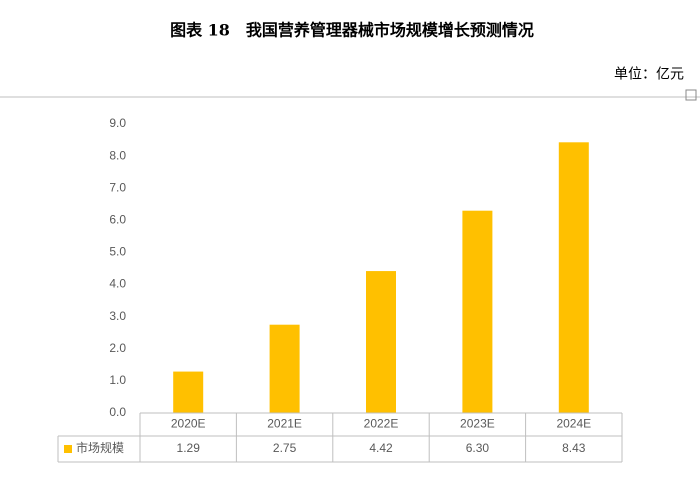 The image size is (700, 485). What do you see at coordinates (117, 316) in the screenshot?
I see `y-tick-label: 3.0` at bounding box center [117, 316].